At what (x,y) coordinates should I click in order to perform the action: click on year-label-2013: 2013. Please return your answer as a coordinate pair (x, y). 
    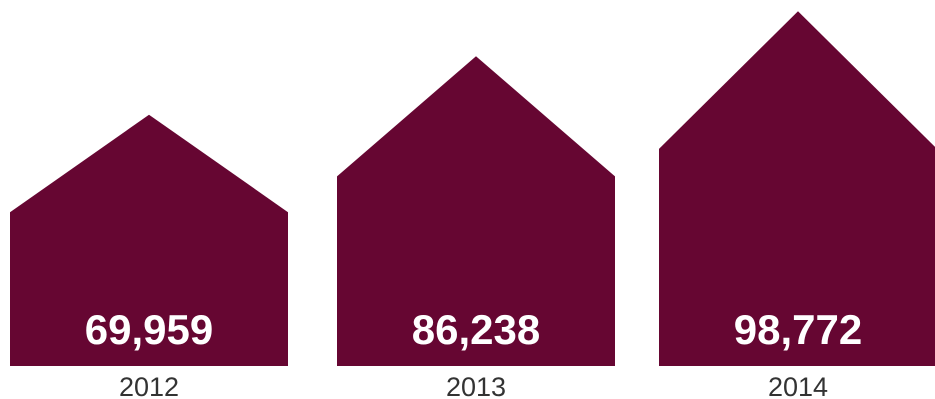
    Looking at the image, I should click on (476, 385).